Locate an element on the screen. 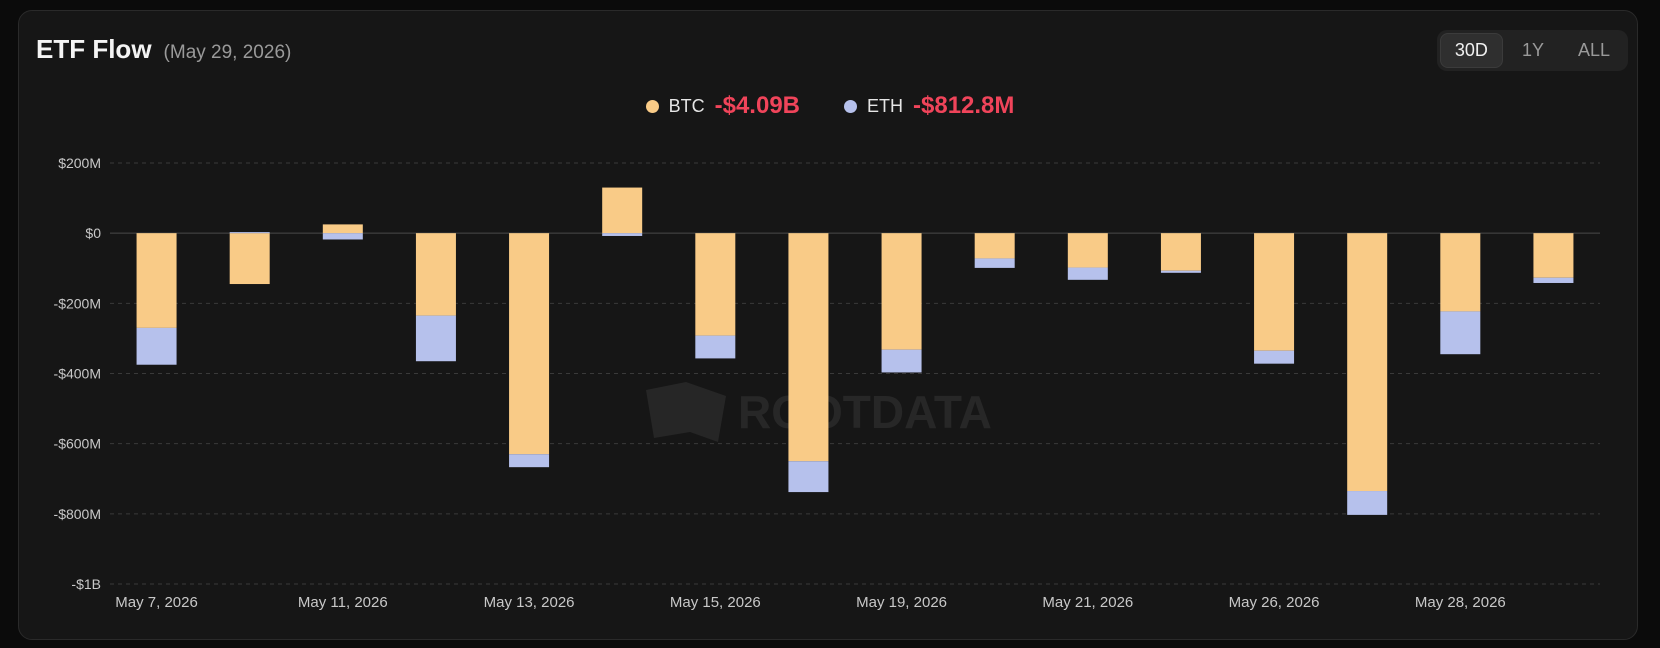 The image size is (1660, 648). chart-date: (May 29, 2026) is located at coordinates (227, 52).